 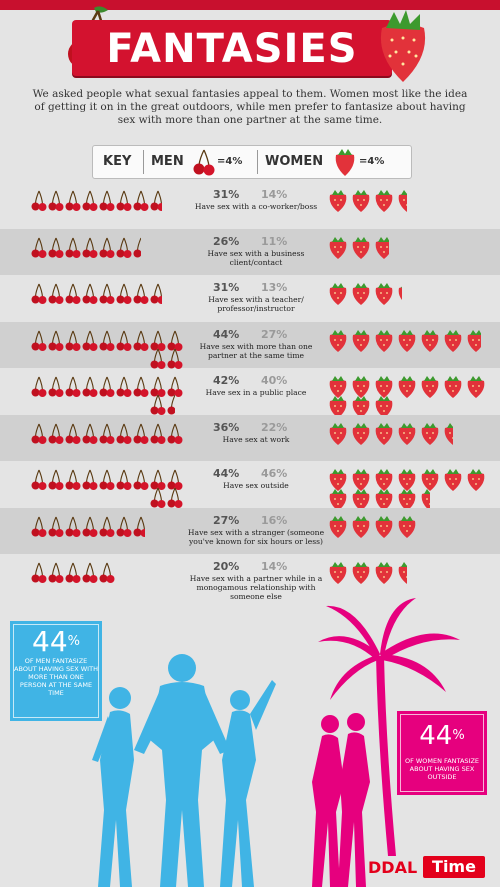 I want to click on women-percent: 14%, so click(x=274, y=566).